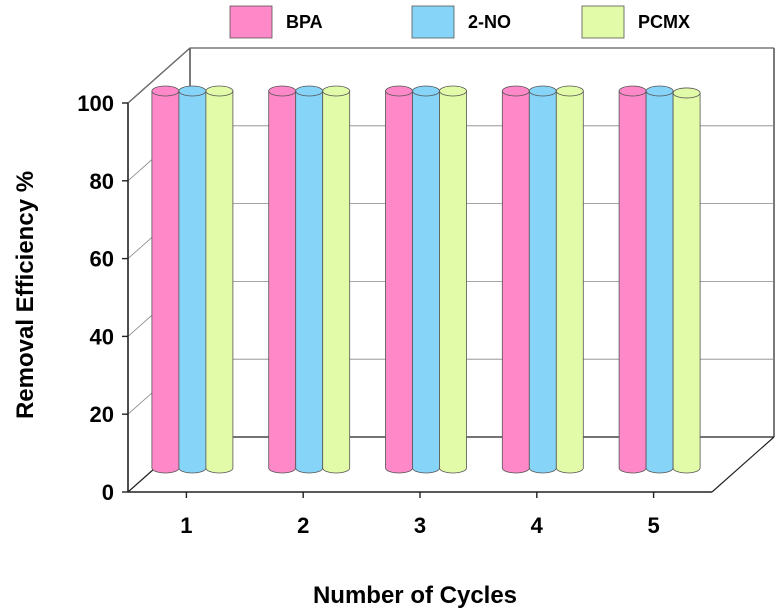 The height and width of the screenshot is (615, 780). Describe the element at coordinates (102, 181) in the screenshot. I see `y-tick-label: 80` at that location.